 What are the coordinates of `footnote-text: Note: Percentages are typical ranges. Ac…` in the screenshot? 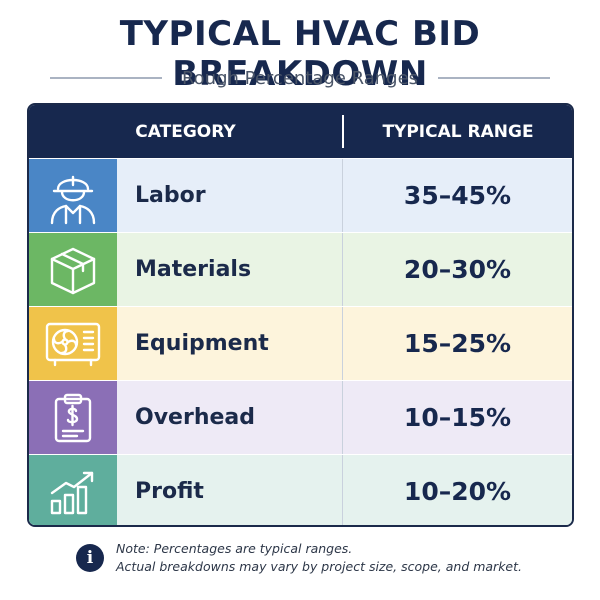 It's located at (319, 558).